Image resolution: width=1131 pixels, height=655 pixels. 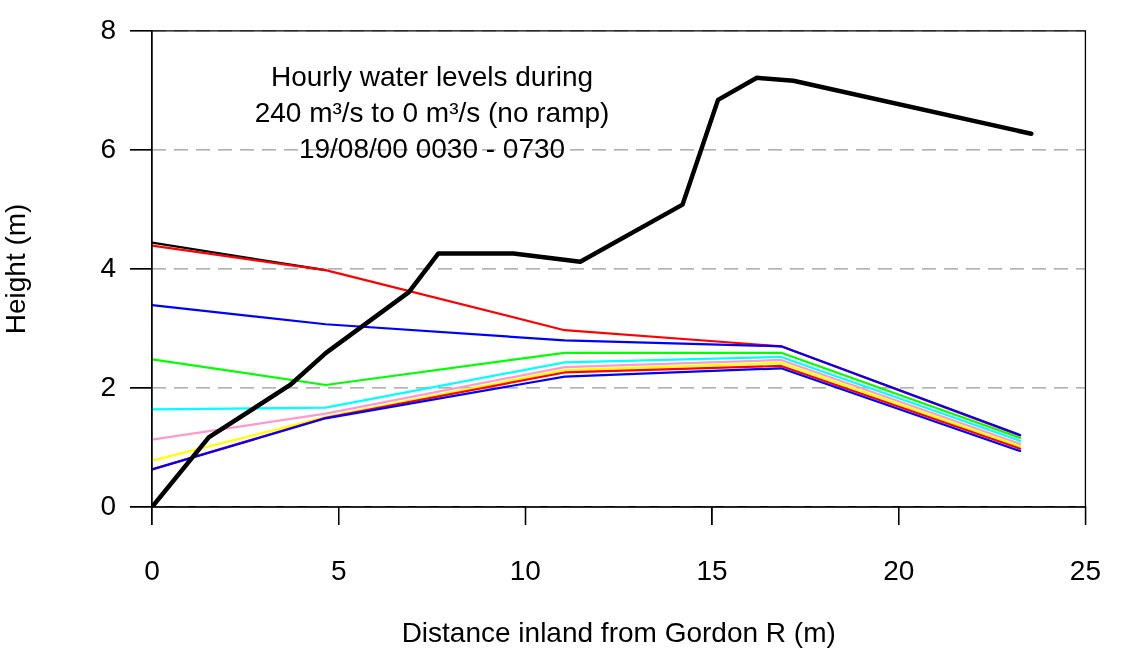 I want to click on y-tick-label: 6, so click(x=108, y=148).